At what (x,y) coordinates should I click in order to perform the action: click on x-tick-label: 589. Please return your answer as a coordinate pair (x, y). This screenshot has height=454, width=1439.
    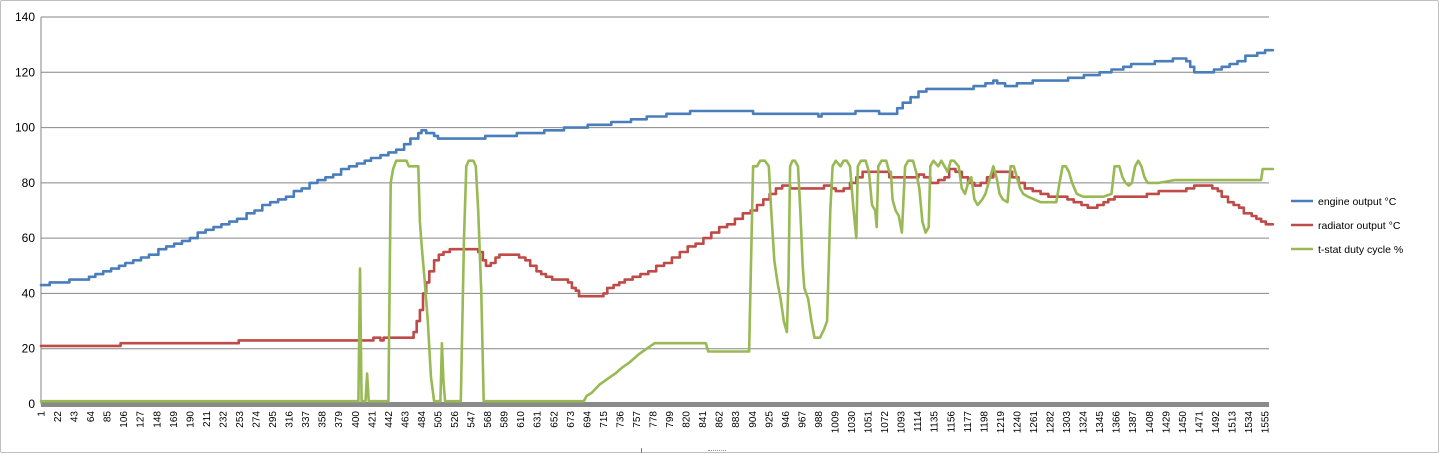
    Looking at the image, I should click on (505, 419).